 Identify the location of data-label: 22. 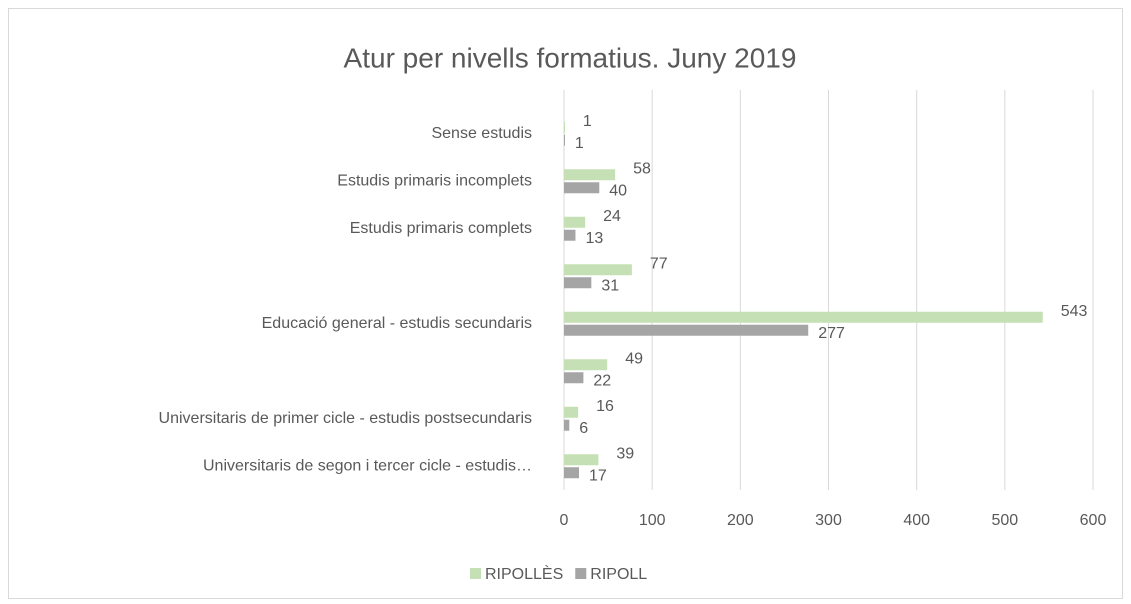
(602, 380).